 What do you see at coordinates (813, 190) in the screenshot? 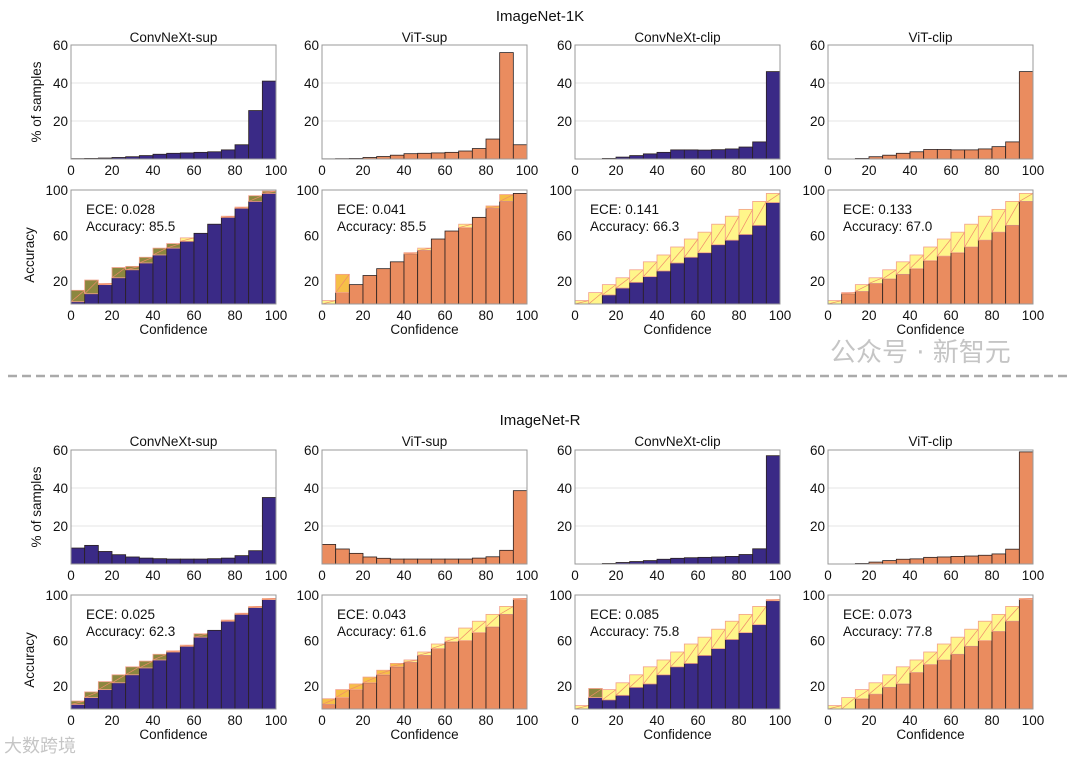
I see `acc-ytick-label: 100` at bounding box center [813, 190].